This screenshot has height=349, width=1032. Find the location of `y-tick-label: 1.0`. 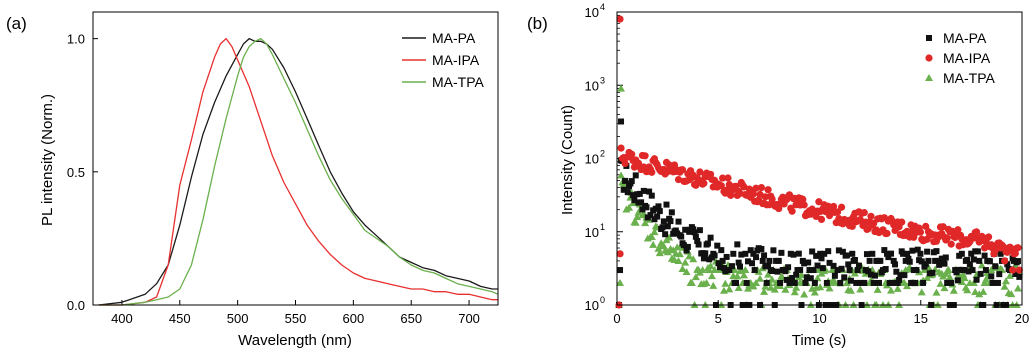

y-tick-label: 1.0 is located at coordinates (76, 39).